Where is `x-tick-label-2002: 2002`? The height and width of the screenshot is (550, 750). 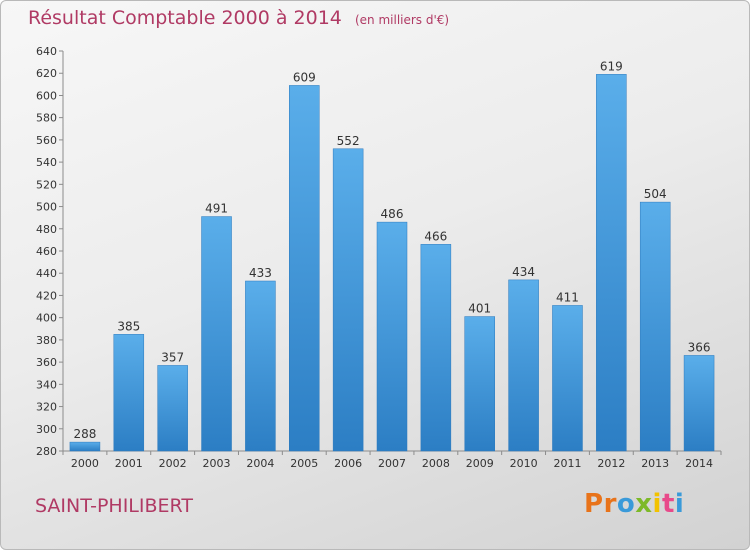 x-tick-label-2002: 2002 is located at coordinates (173, 463).